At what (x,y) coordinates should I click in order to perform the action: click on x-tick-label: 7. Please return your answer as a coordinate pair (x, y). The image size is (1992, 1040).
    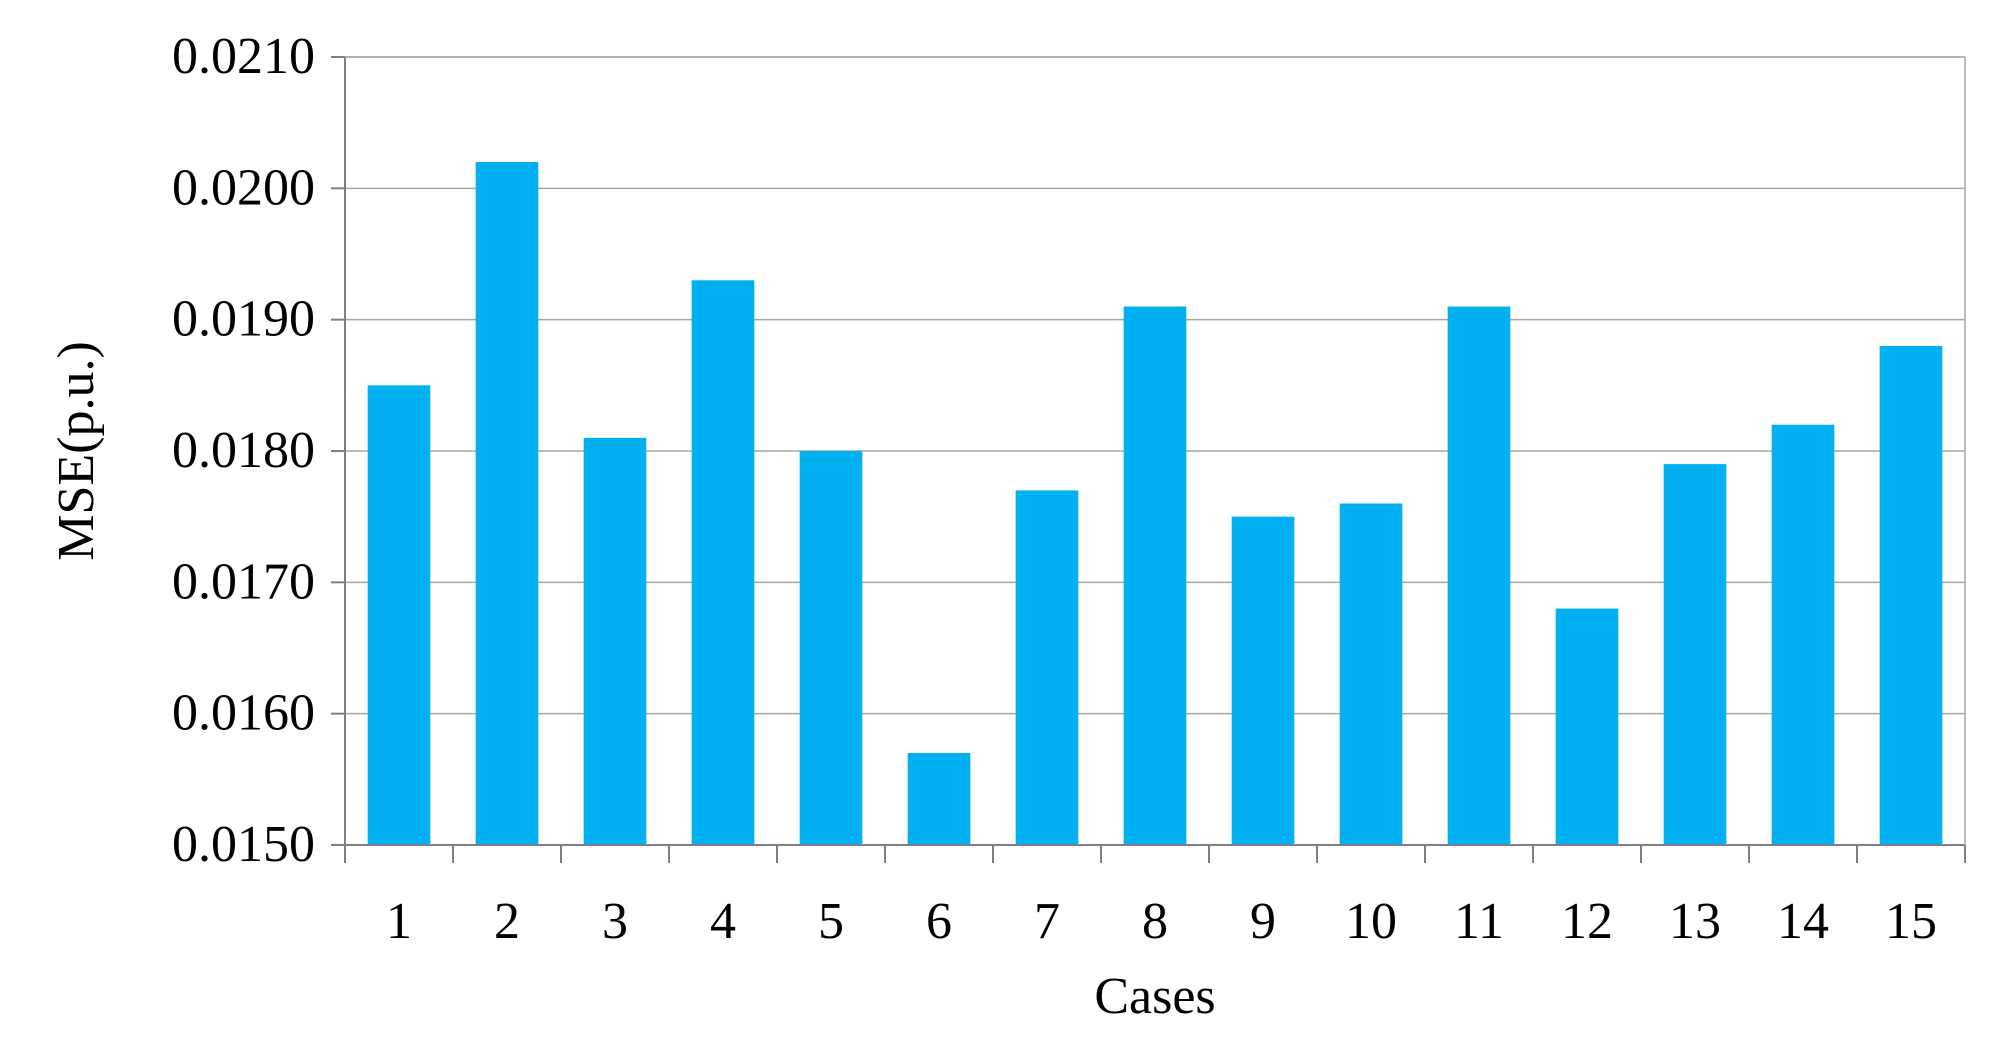
    Looking at the image, I should click on (1047, 921).